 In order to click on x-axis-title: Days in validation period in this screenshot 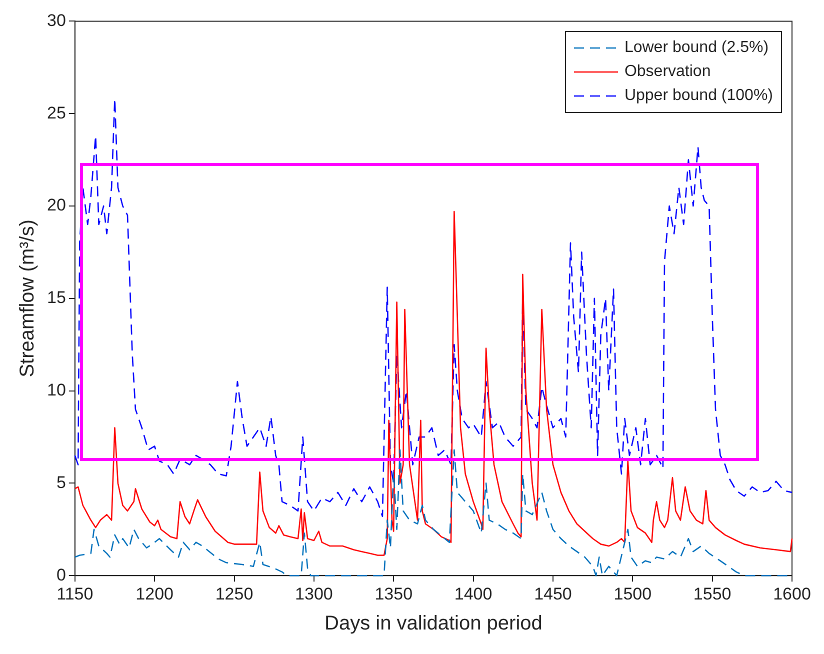, I will do `click(433, 623)`.